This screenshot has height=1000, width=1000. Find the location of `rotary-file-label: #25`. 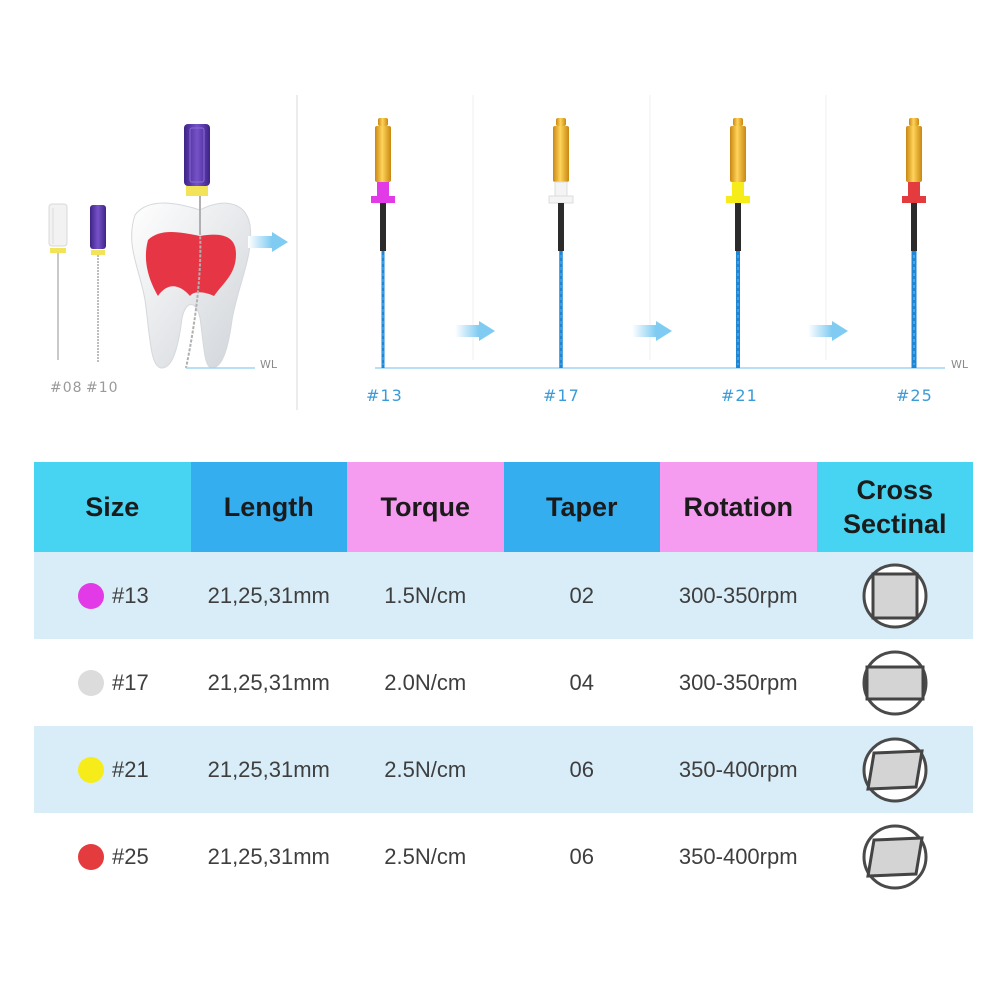

rotary-file-label: #25 is located at coordinates (914, 395).